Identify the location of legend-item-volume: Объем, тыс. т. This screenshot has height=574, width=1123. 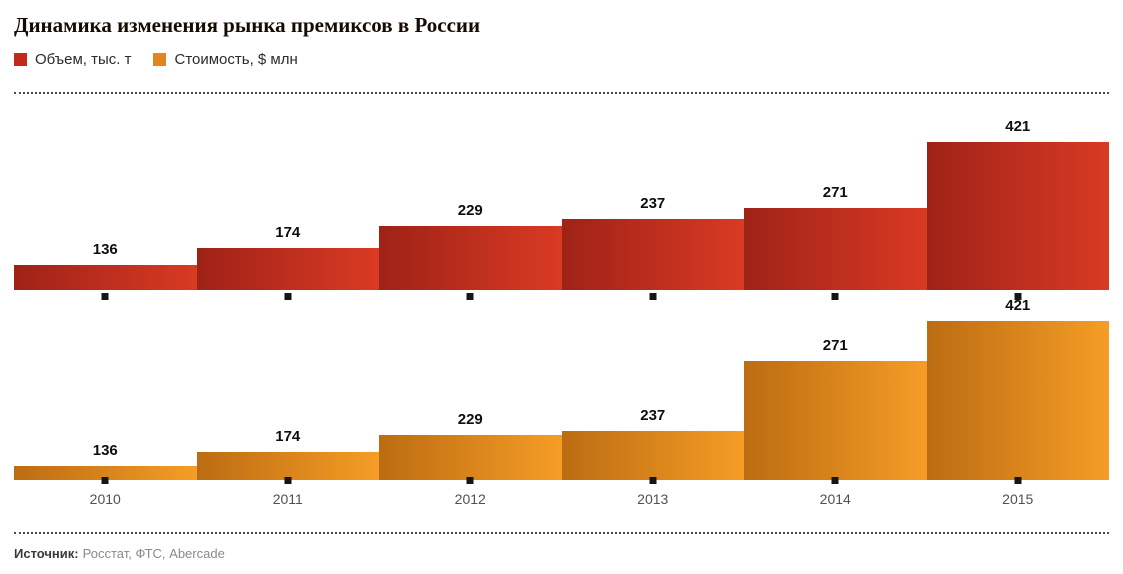
(72, 59).